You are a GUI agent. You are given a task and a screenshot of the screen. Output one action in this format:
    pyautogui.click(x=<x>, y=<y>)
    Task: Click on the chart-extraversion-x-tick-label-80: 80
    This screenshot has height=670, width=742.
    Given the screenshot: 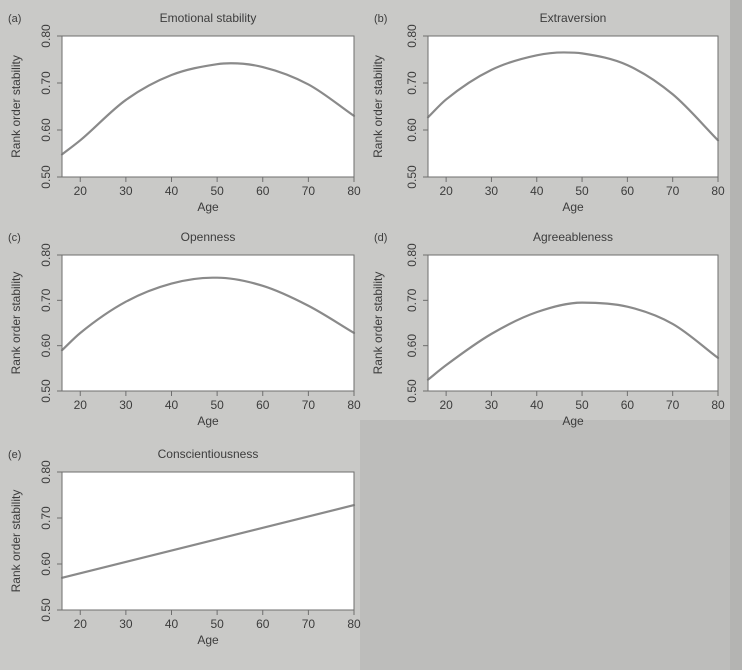 What is the action you would take?
    pyautogui.click(x=718, y=191)
    